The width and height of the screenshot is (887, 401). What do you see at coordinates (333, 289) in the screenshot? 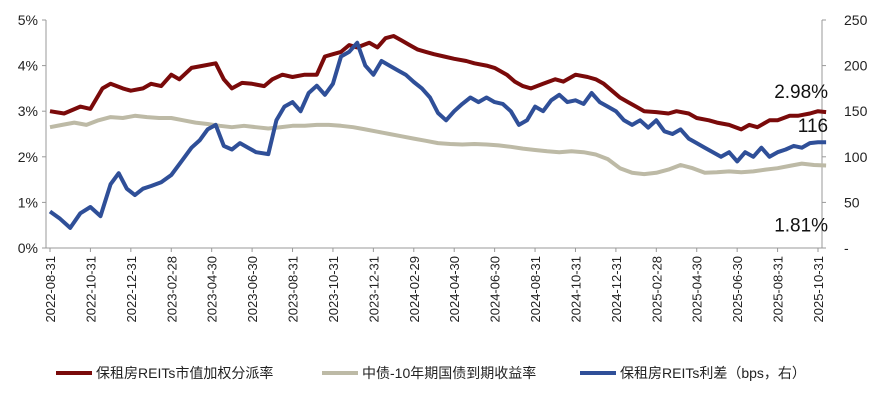
I see `x-tick-label: 2023-10-31` at bounding box center [333, 289].